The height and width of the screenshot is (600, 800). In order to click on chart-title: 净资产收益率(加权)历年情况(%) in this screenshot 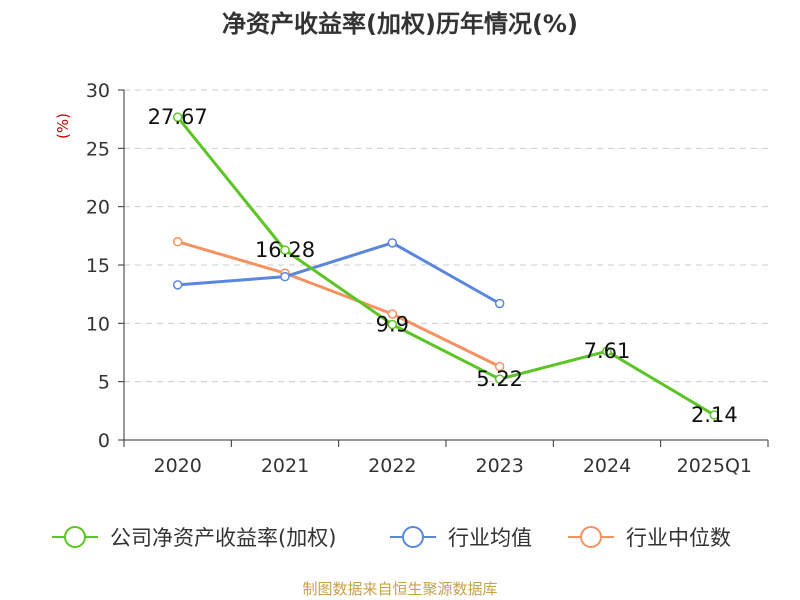, I will do `click(400, 24)`.